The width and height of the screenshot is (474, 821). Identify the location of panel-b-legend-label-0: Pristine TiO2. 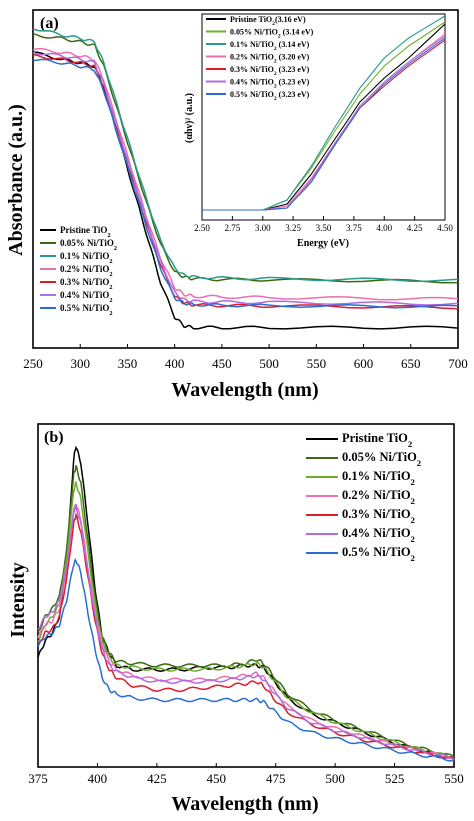
(377, 440).